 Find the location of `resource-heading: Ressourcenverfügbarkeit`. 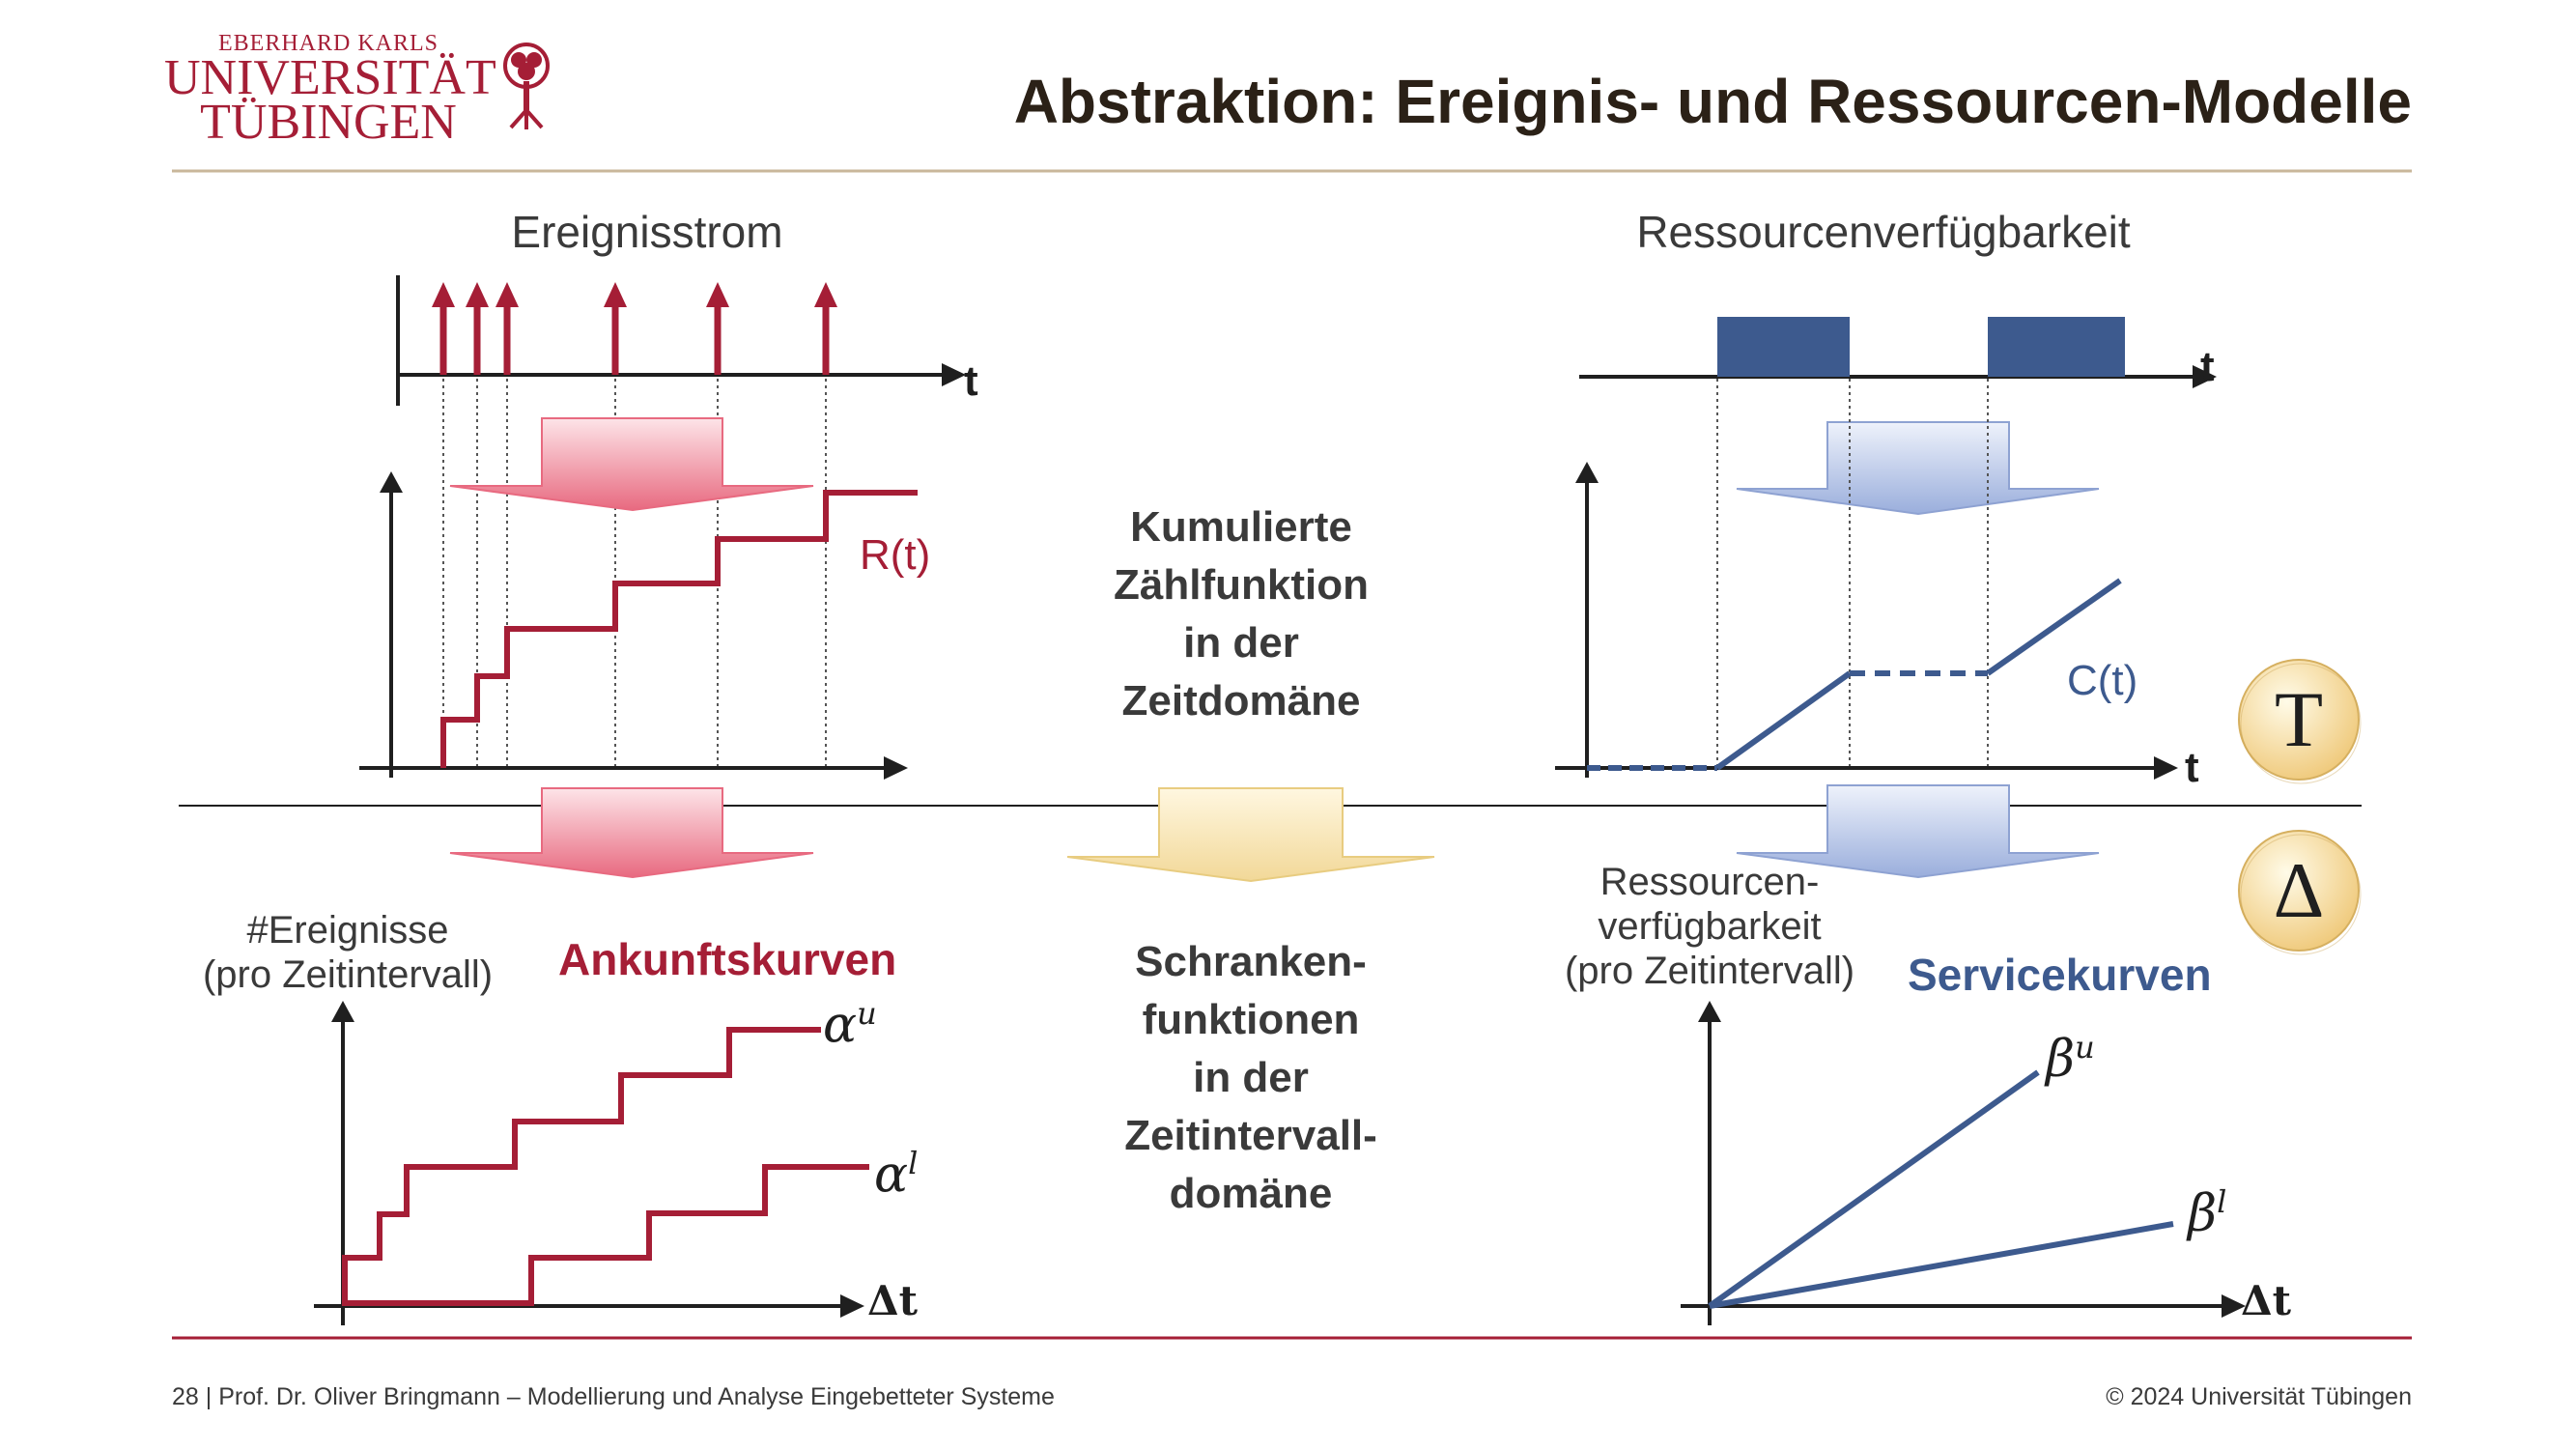

resource-heading: Ressourcenverfügbarkeit is located at coordinates (1883, 232).